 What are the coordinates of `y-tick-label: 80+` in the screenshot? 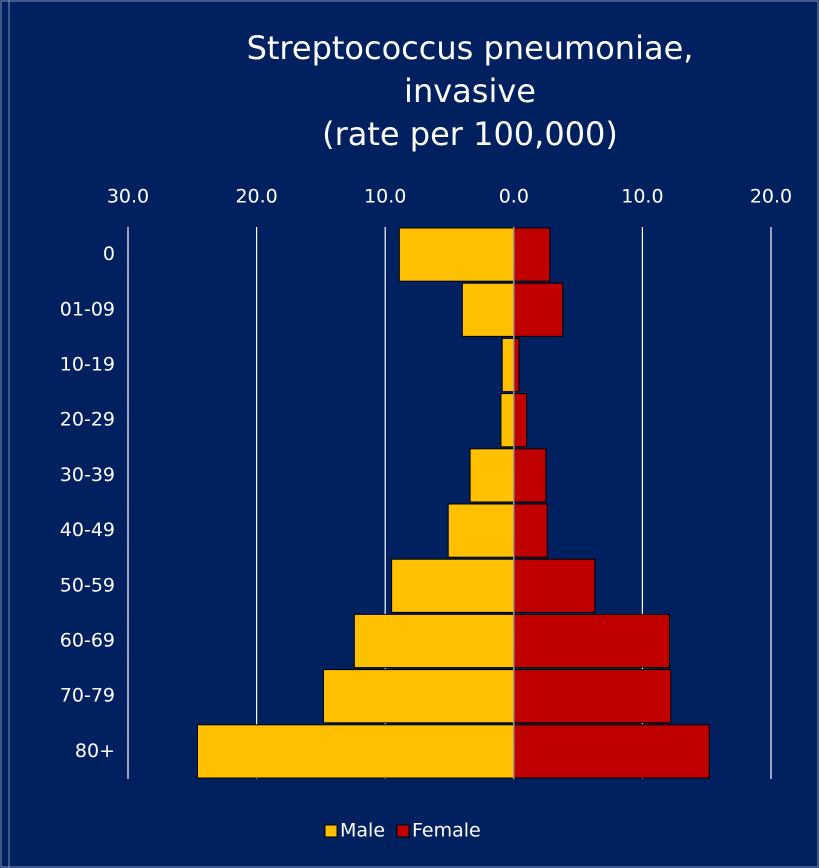 It's located at (95, 751).